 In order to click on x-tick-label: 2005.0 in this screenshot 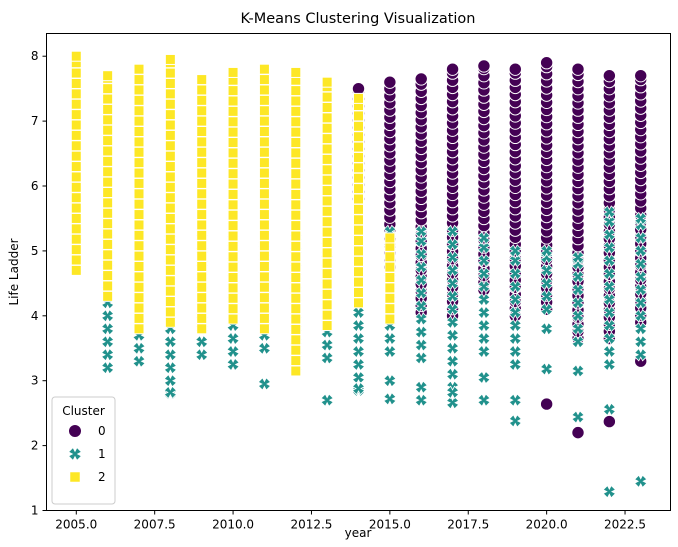, I will do `click(76, 525)`.